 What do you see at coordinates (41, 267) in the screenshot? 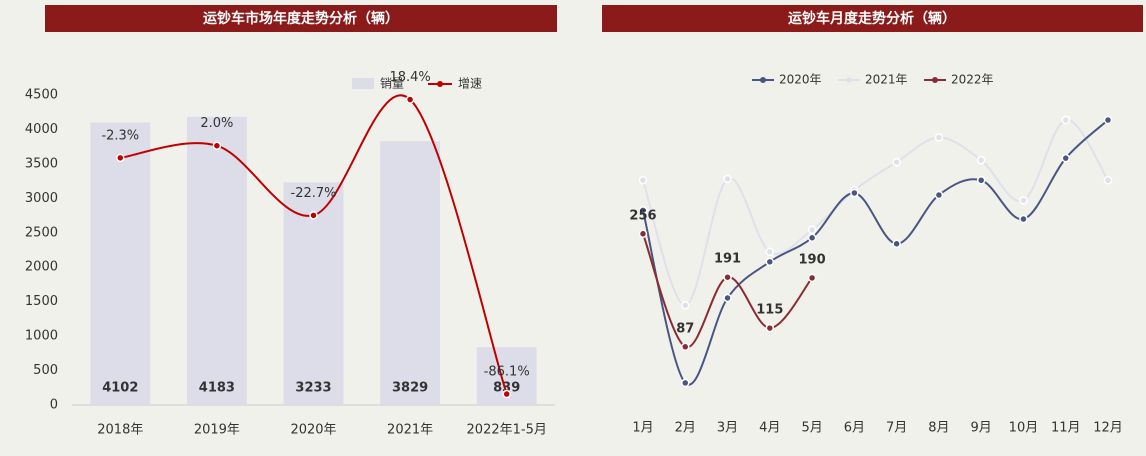
I see `y-tick-label: 2000` at bounding box center [41, 267].